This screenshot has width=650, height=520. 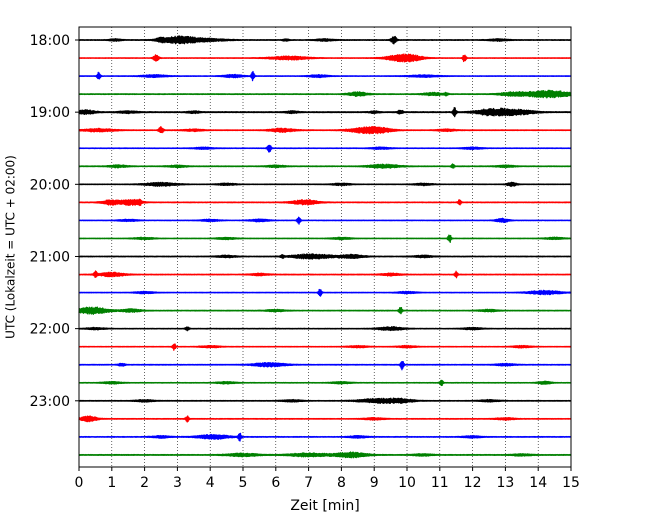 What do you see at coordinates (327, 479) in the screenshot?
I see `x-axis-ticks: 0 1 2 3 4 5 6 7 8 9 10 11 12 13 14 15` at bounding box center [327, 479].